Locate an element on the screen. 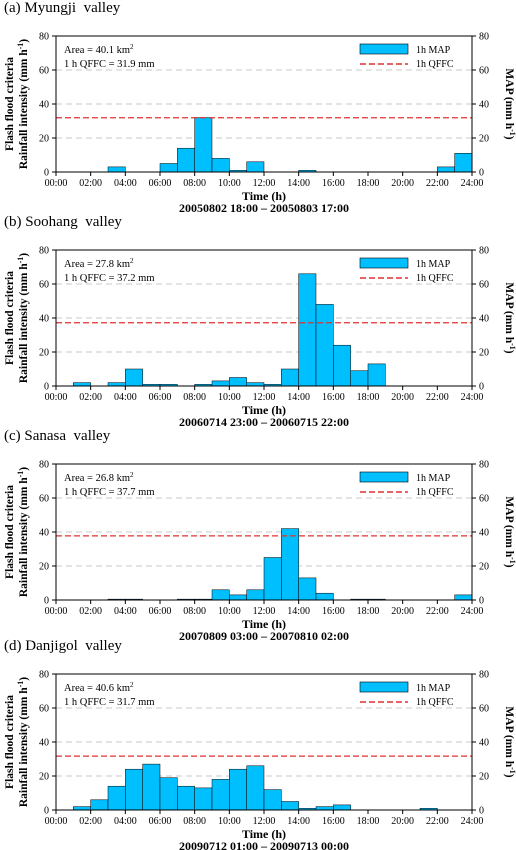 The image size is (516, 850). qffc-annotation: 1 h QFFC = 31.7 mm is located at coordinates (109, 702).